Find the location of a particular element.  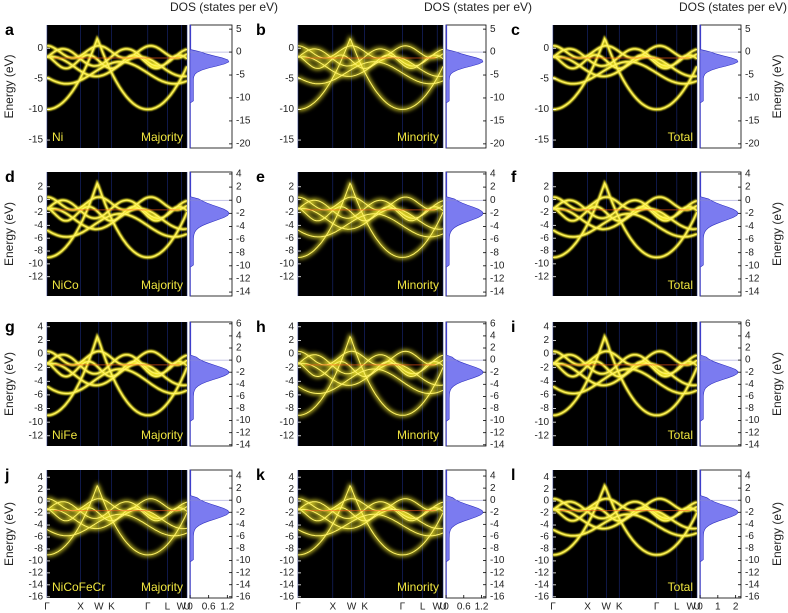

dos-title: DOS (states per eV) is located at coordinates (224, 7).